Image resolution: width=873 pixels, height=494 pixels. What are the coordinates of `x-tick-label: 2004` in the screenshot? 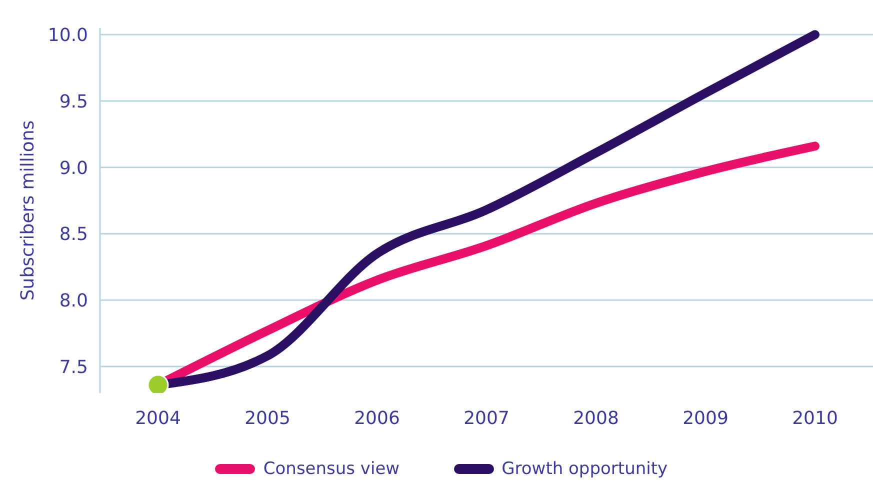 It's located at (158, 418).